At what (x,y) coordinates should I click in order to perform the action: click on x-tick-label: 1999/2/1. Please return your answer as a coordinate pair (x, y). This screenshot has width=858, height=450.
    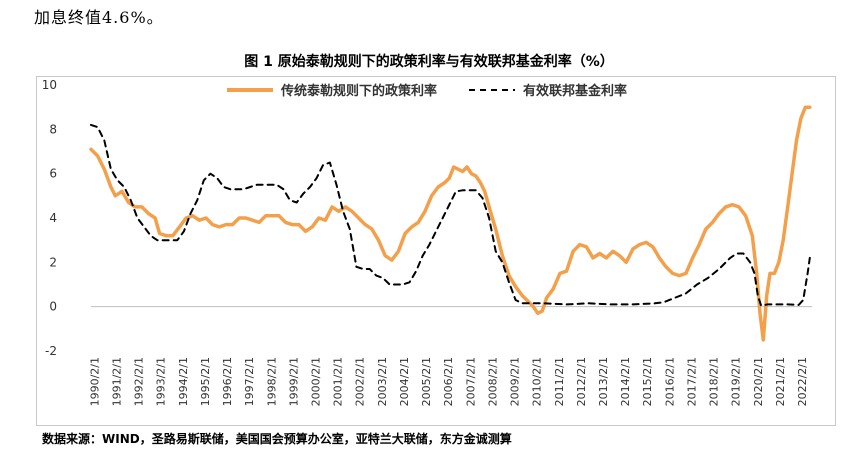
    Looking at the image, I should click on (293, 381).